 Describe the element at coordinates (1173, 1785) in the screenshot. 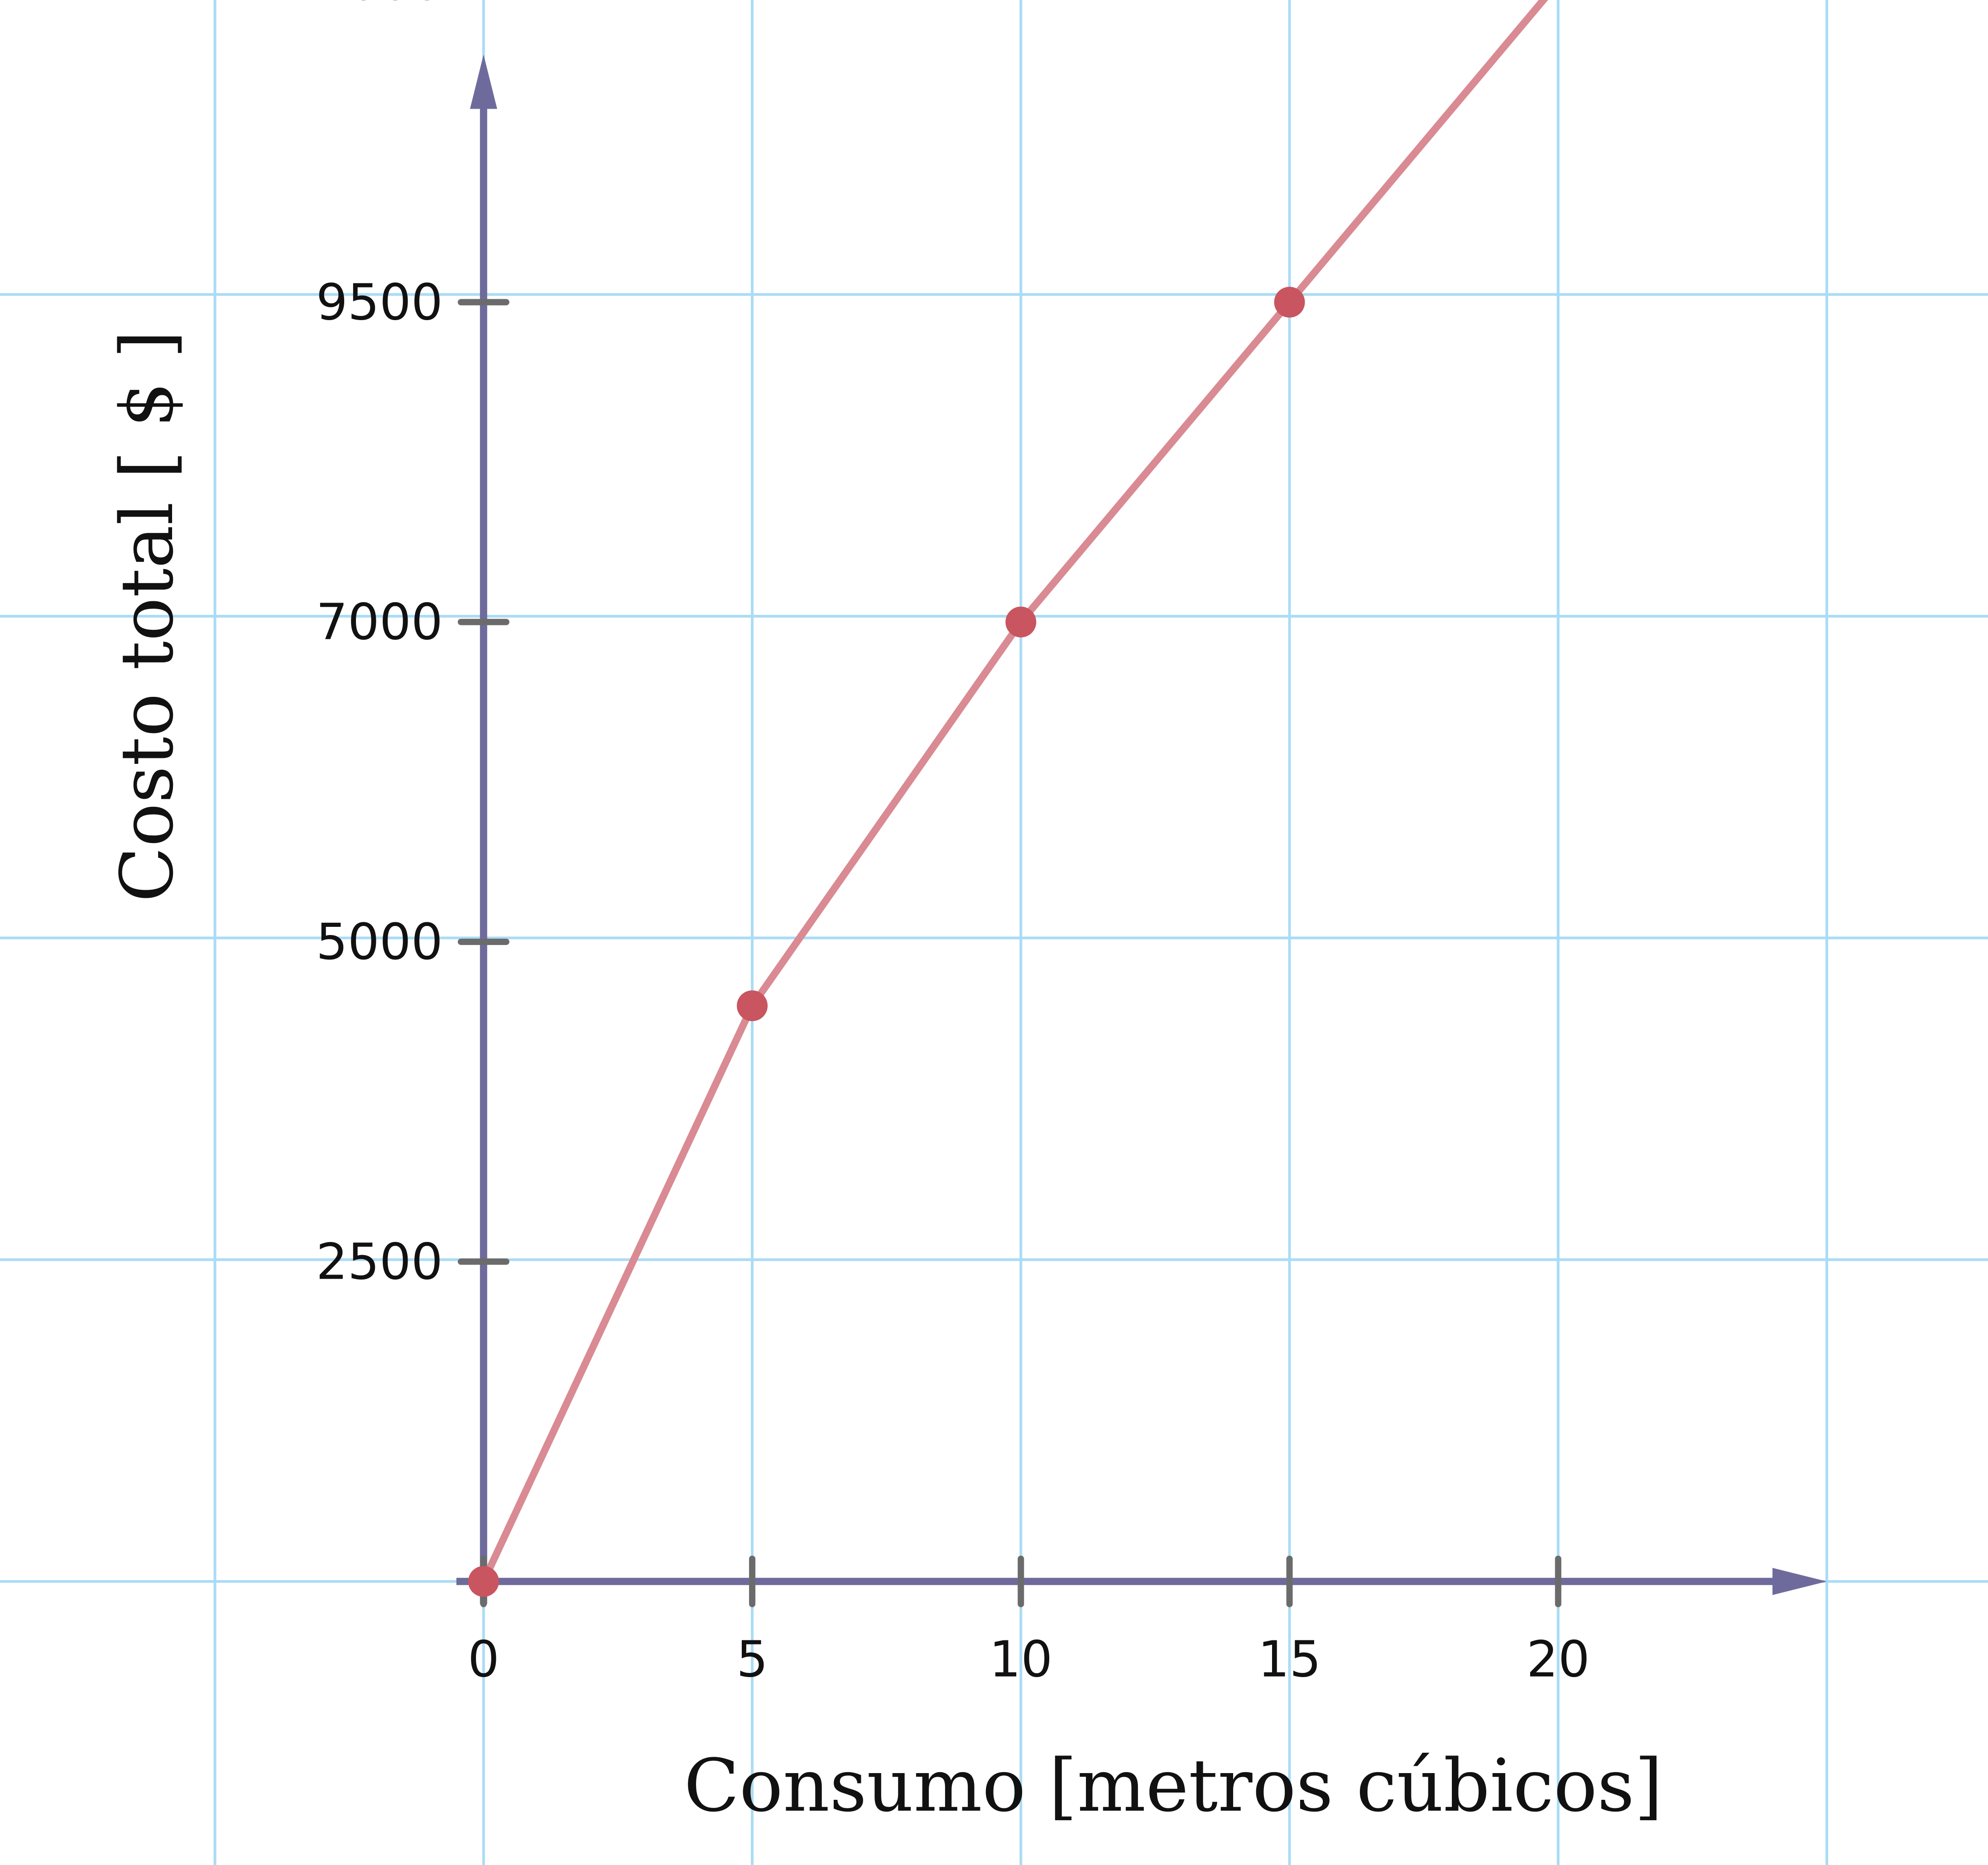

I see `x-axis-title: Consumo [metros cúbicos]` at that location.